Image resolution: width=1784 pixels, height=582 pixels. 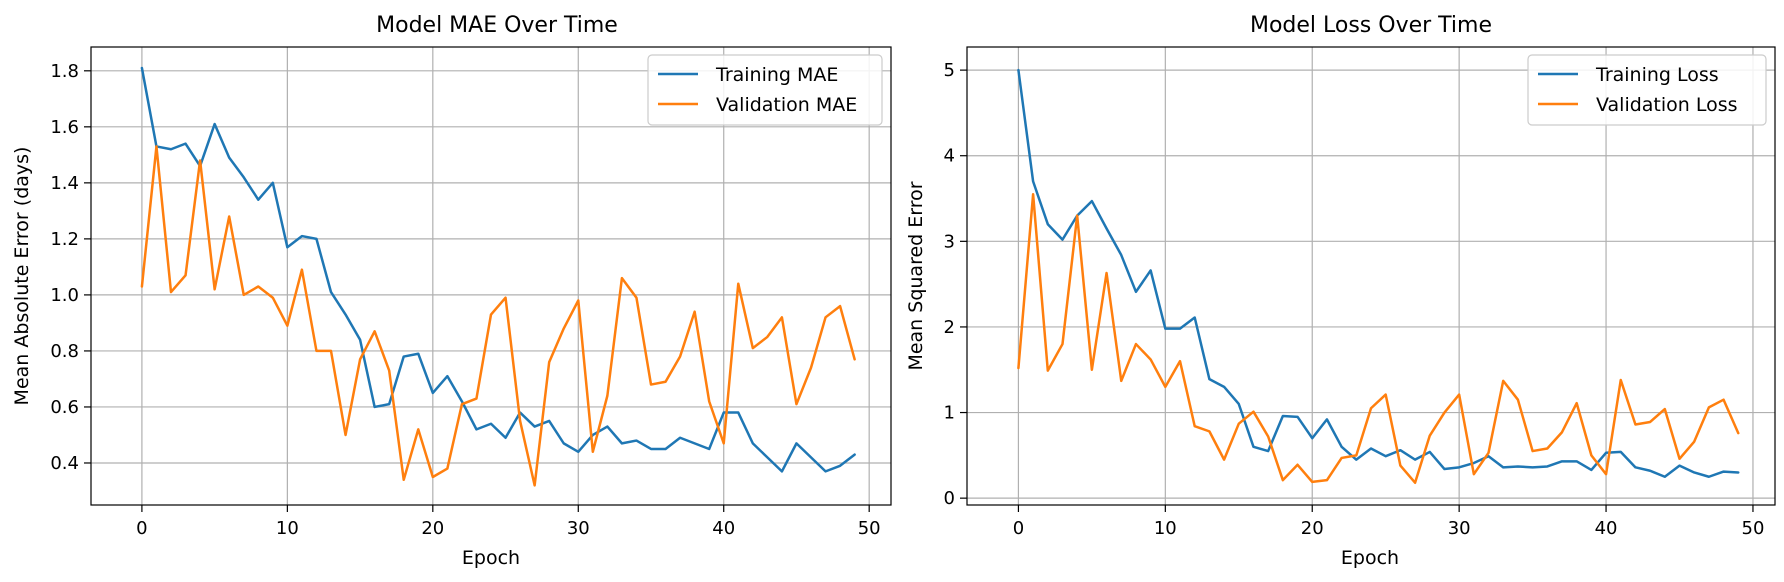 What do you see at coordinates (64, 71) in the screenshot?
I see `y-tick-label: 1.8` at bounding box center [64, 71].